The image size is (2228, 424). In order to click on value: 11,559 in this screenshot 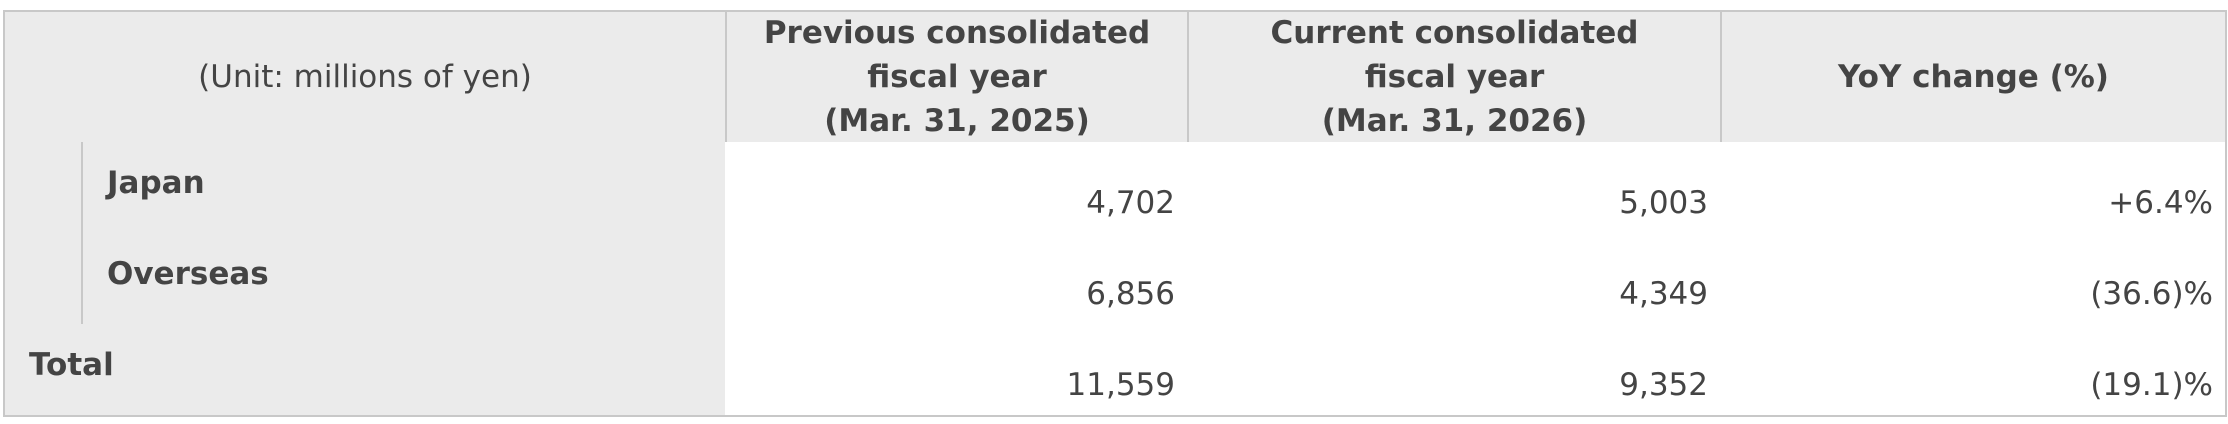, I will do `click(1120, 385)`.